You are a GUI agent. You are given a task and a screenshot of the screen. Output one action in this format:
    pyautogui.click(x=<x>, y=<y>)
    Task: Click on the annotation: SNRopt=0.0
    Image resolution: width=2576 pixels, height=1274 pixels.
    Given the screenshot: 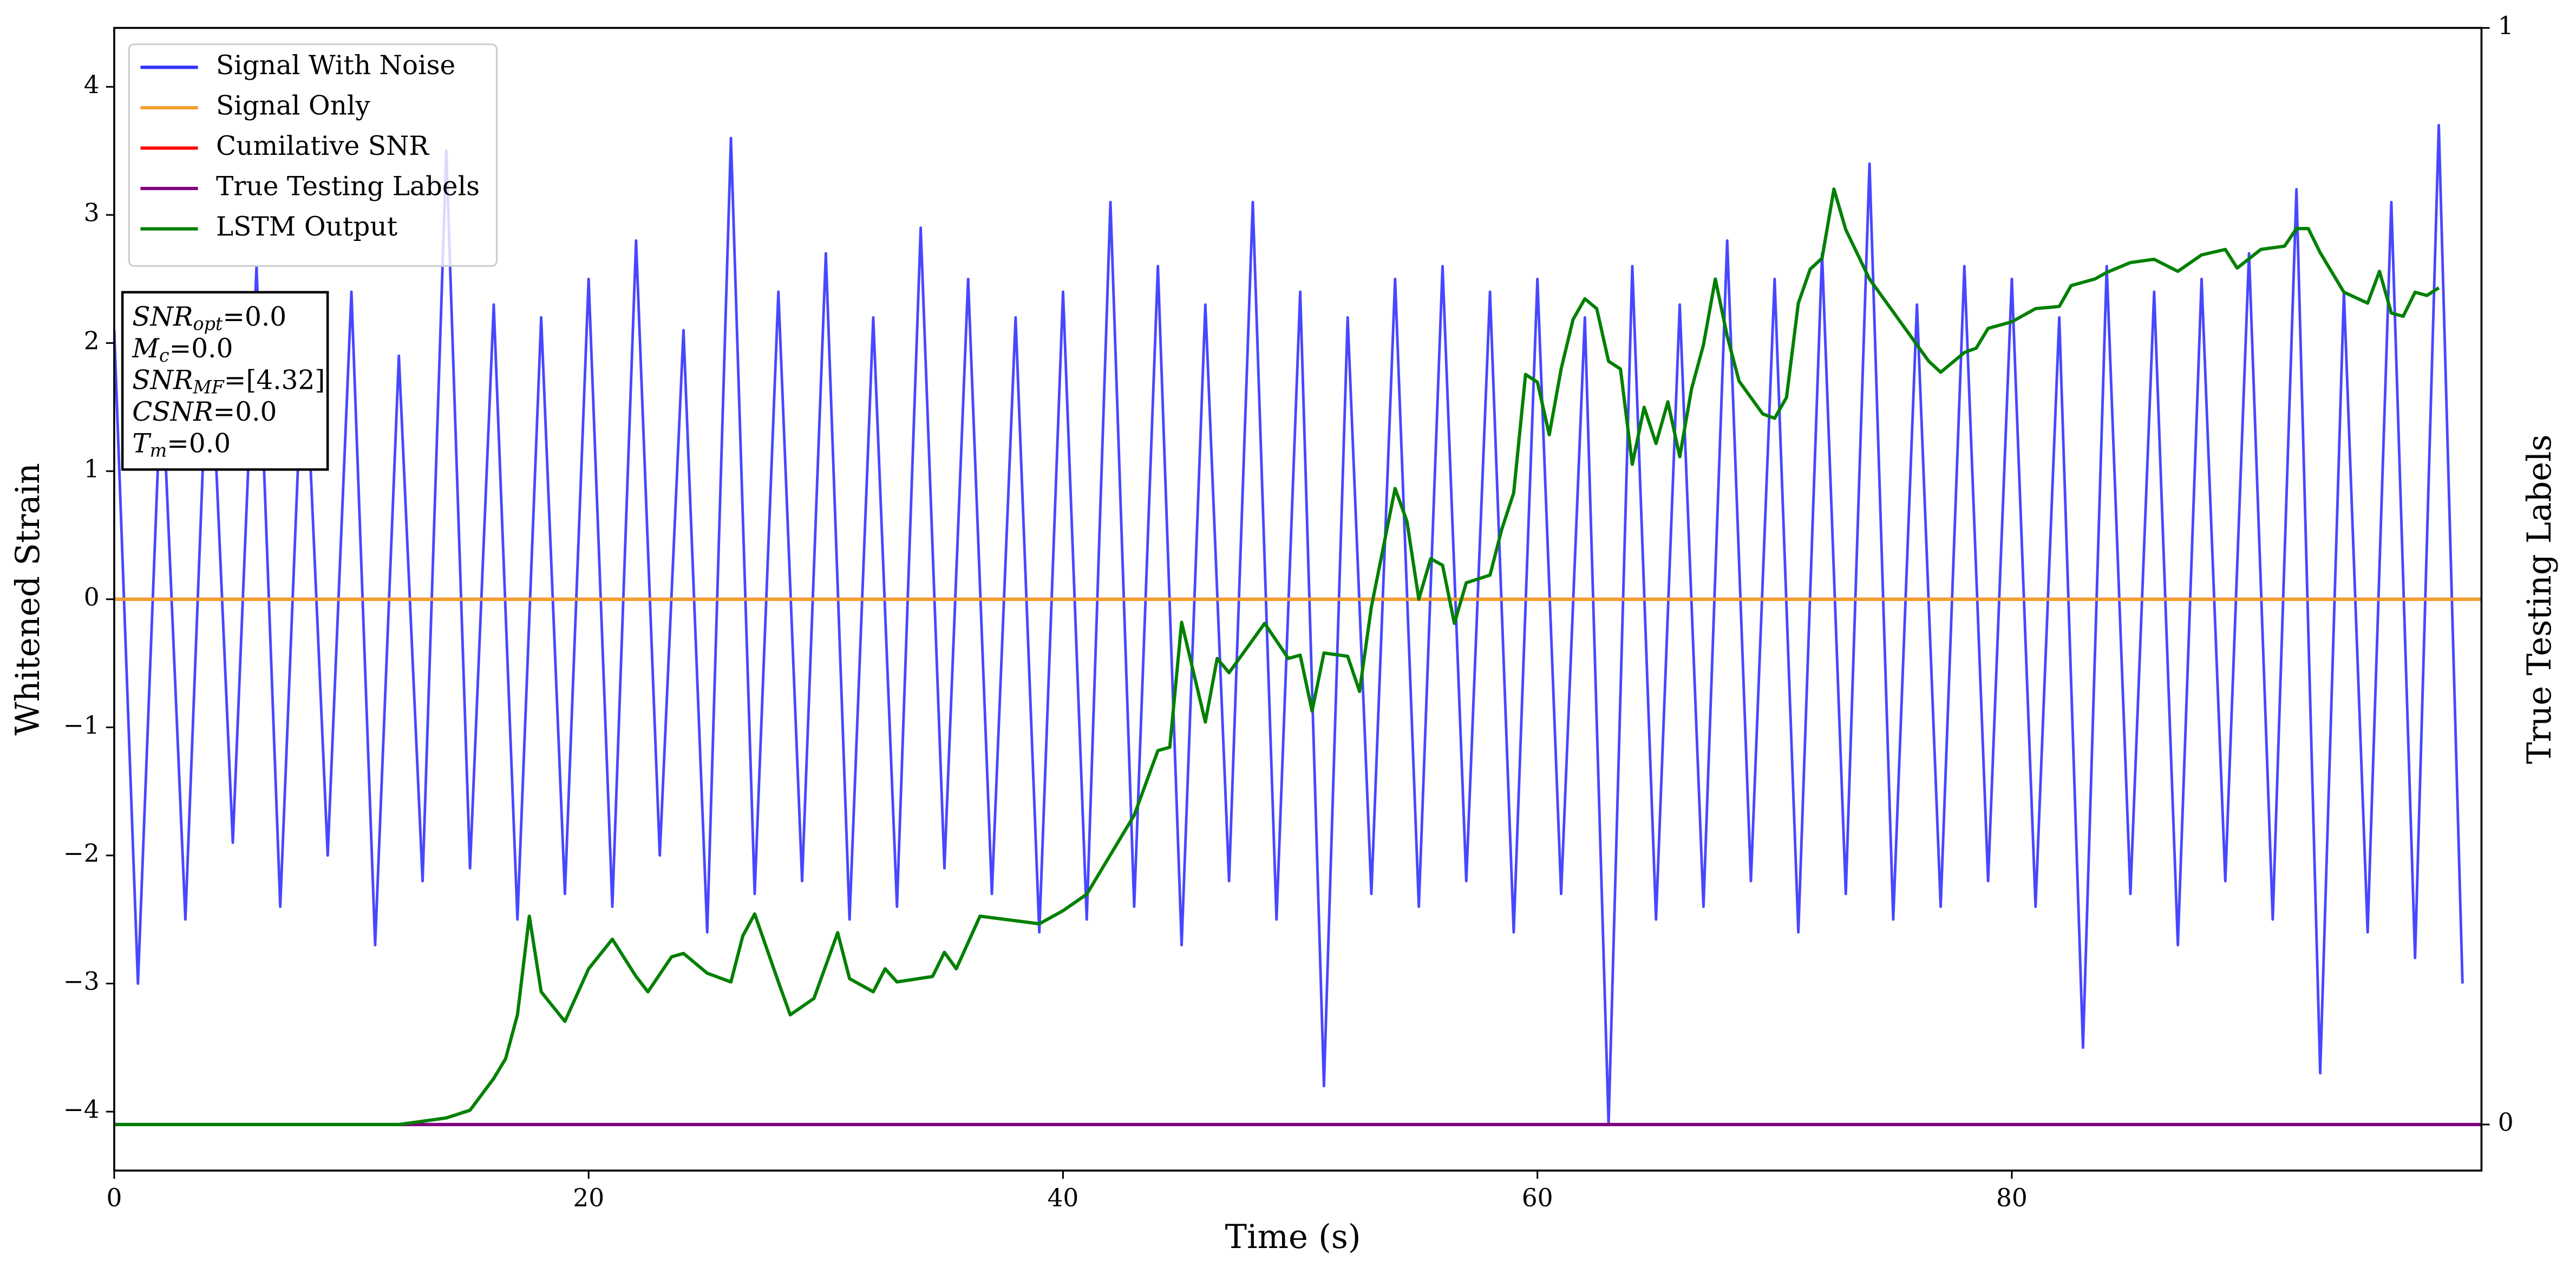 What is the action you would take?
    pyautogui.click(x=209, y=318)
    